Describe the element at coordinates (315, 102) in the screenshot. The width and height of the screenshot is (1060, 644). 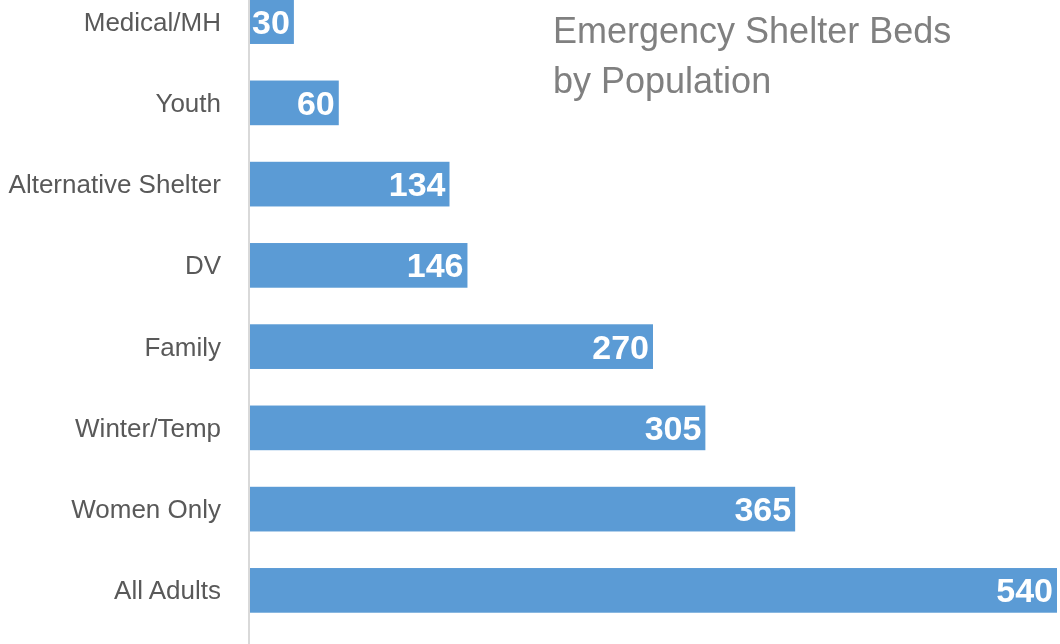
I see `data-label: 60` at that location.